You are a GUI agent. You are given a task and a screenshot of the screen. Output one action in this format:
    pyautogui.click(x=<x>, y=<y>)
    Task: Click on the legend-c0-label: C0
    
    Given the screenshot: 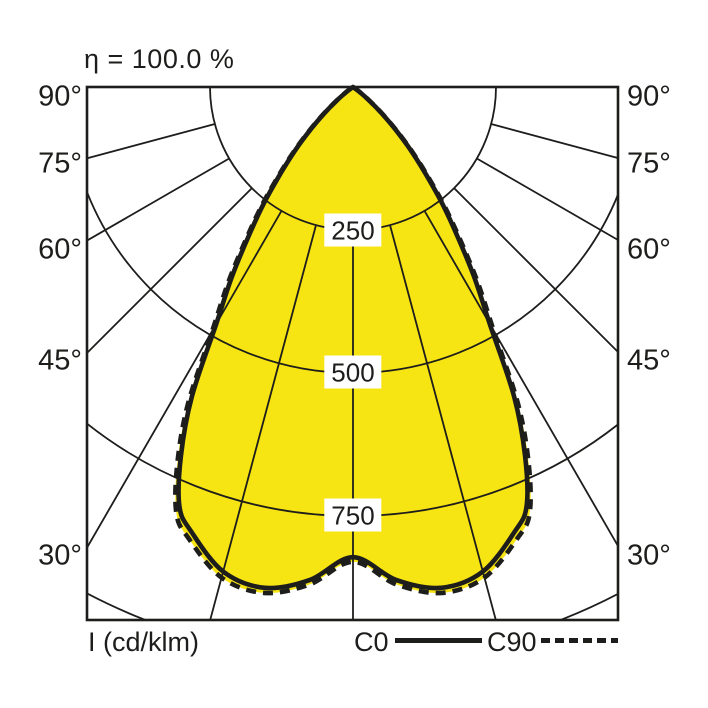 What is the action you would take?
    pyautogui.click(x=371, y=642)
    